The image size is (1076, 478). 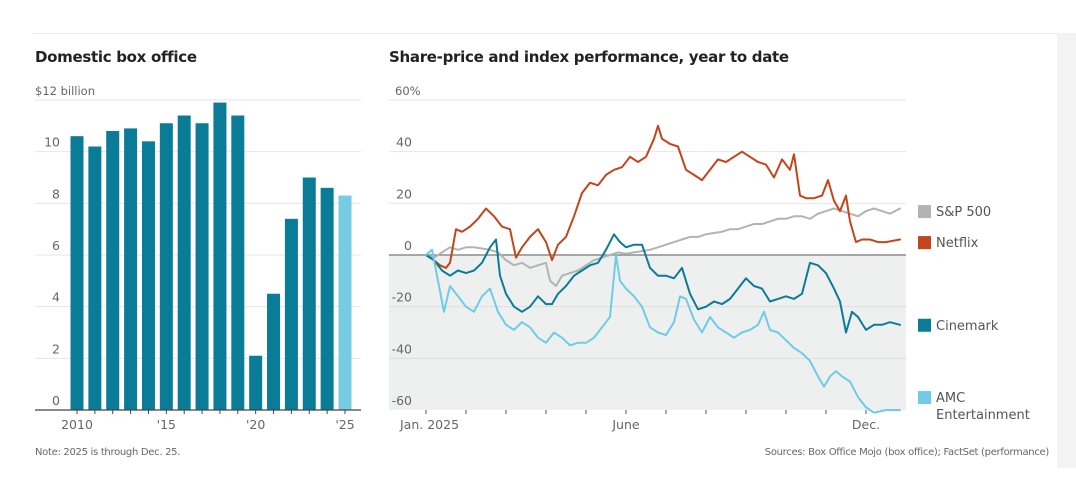 What do you see at coordinates (544, 33) in the screenshot?
I see `top-divider` at bounding box center [544, 33].